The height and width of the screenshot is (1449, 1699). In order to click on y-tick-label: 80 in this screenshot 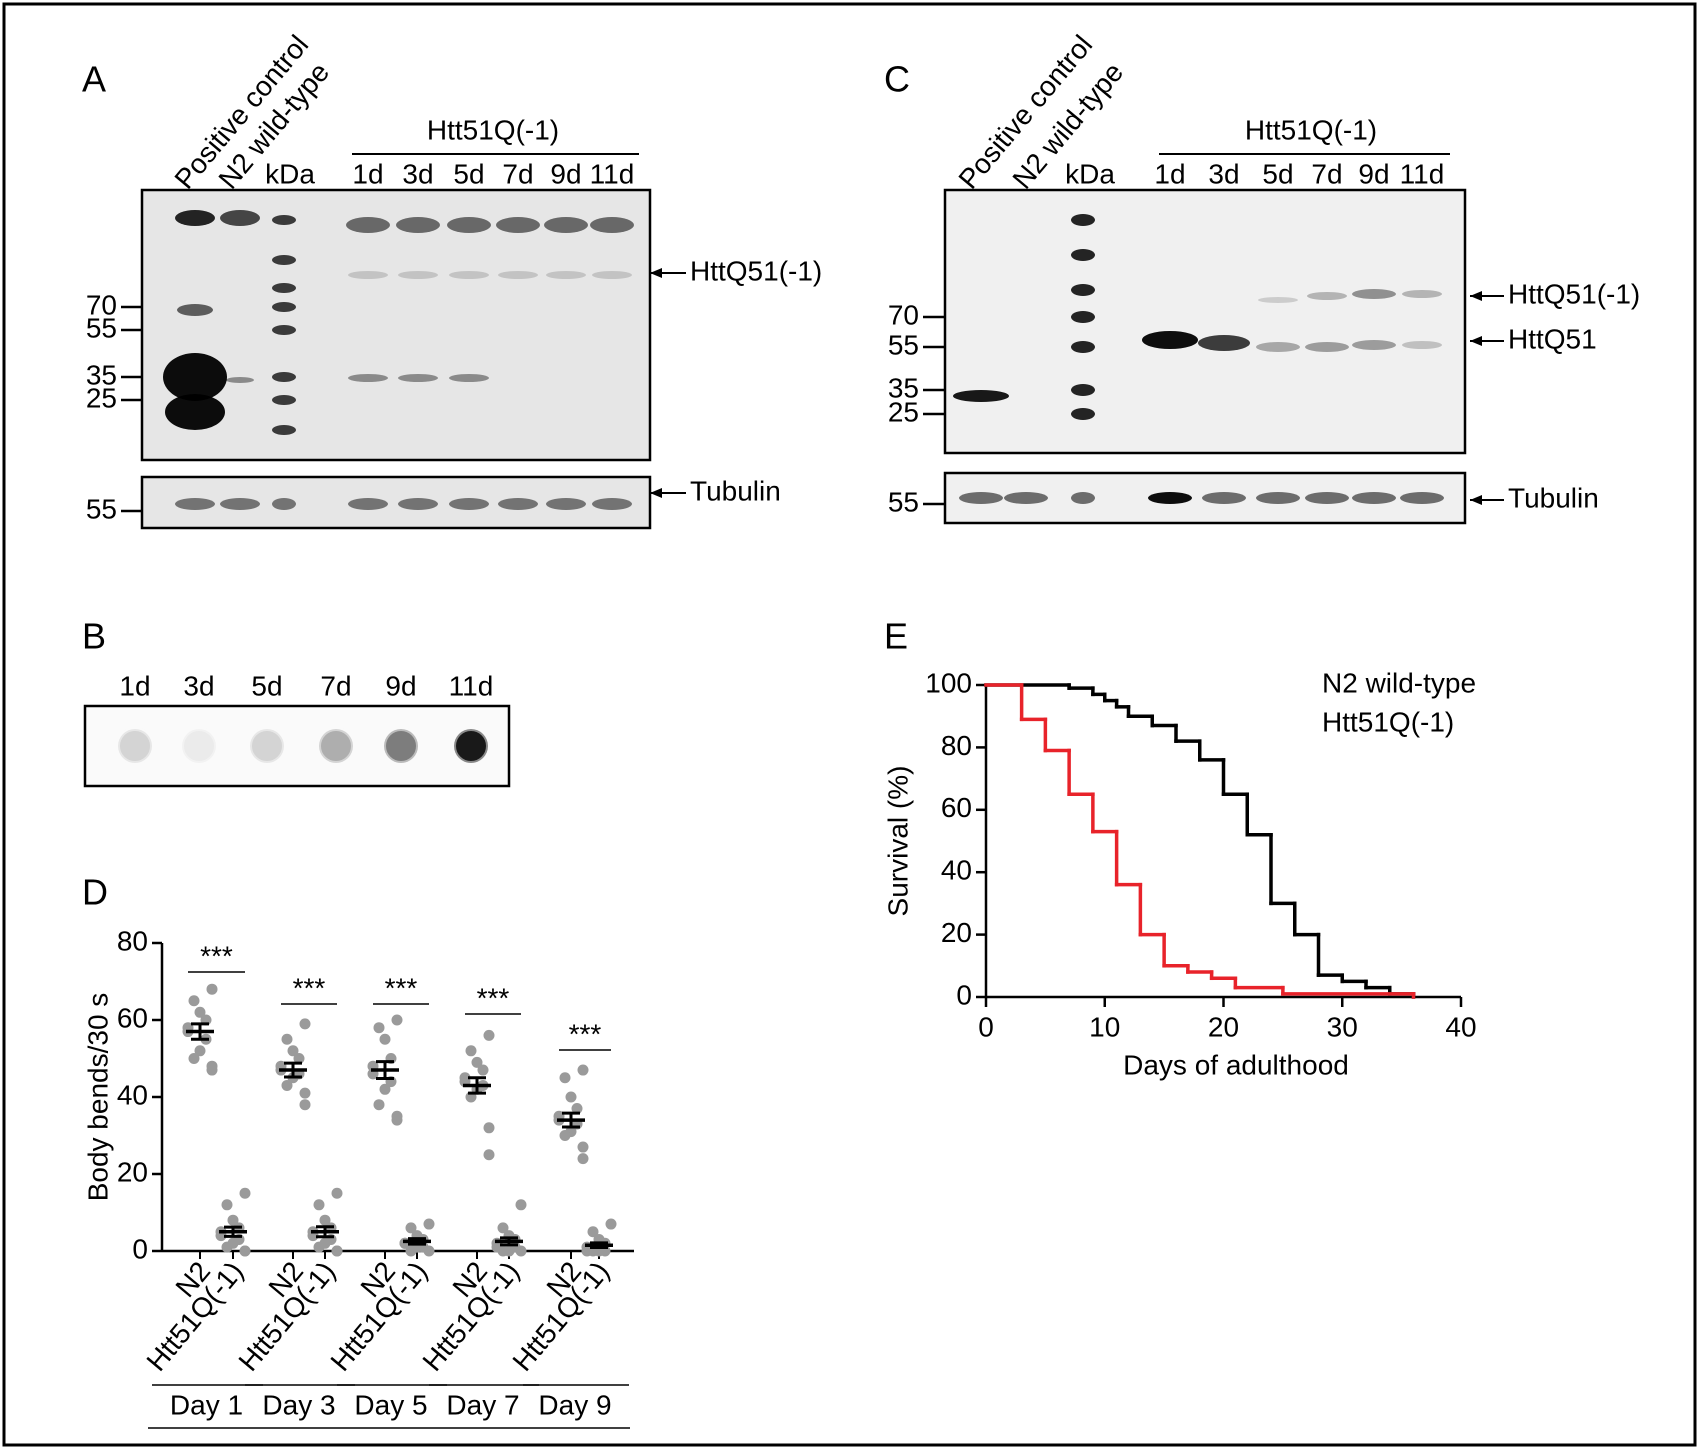, I will do `click(132, 940)`.